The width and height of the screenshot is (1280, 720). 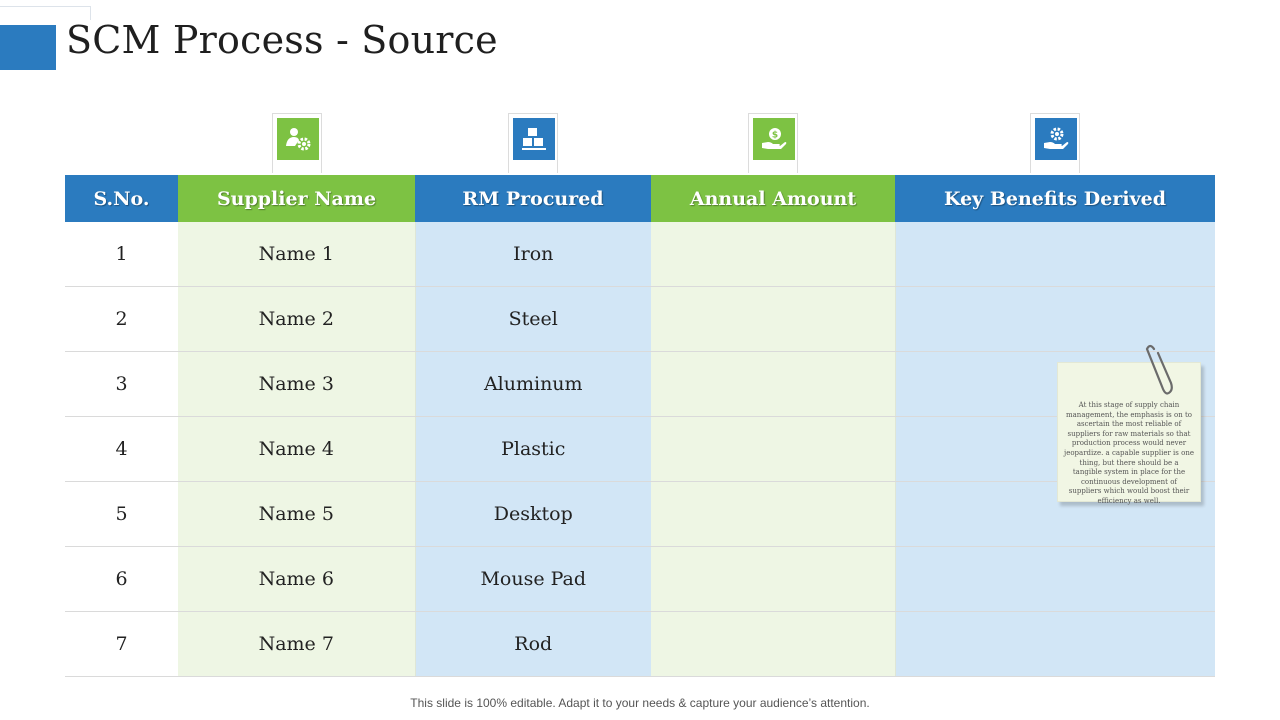 What do you see at coordinates (297, 319) in the screenshot?
I see `cell-supplier-name: Name 2` at bounding box center [297, 319].